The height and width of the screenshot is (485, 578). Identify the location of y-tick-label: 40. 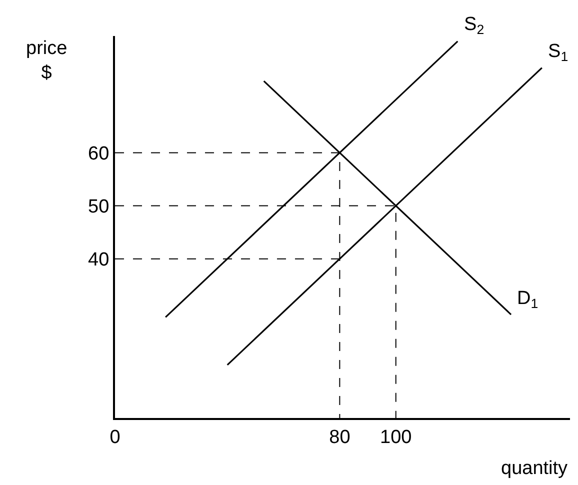
(99, 259).